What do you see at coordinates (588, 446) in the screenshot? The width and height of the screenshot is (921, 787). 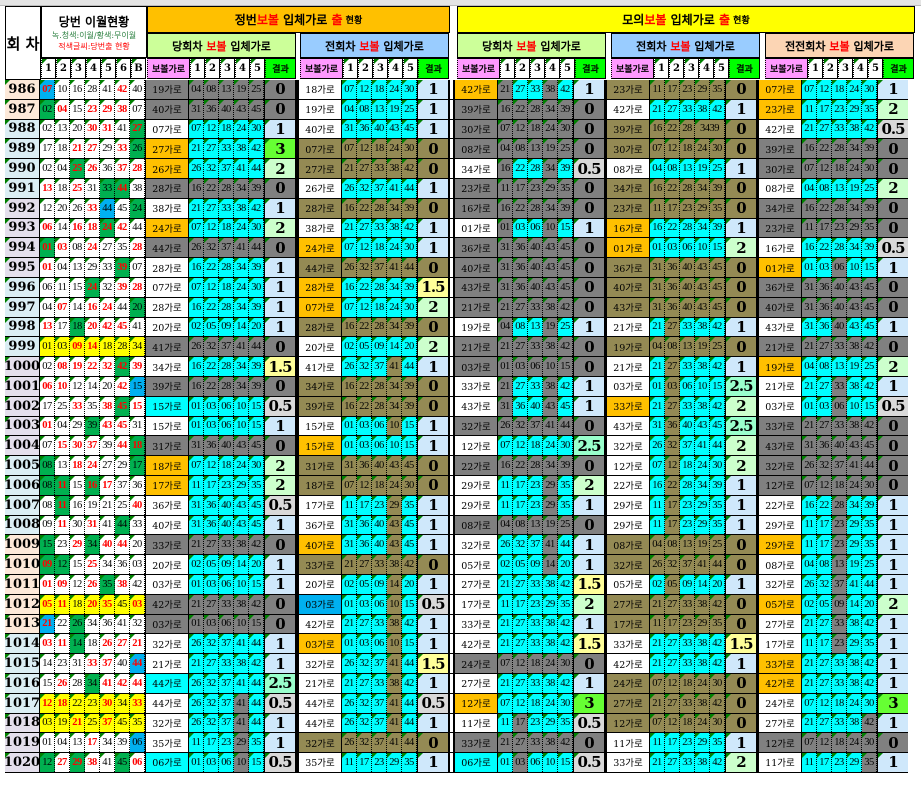 I see `result-value: 2.5` at bounding box center [588, 446].